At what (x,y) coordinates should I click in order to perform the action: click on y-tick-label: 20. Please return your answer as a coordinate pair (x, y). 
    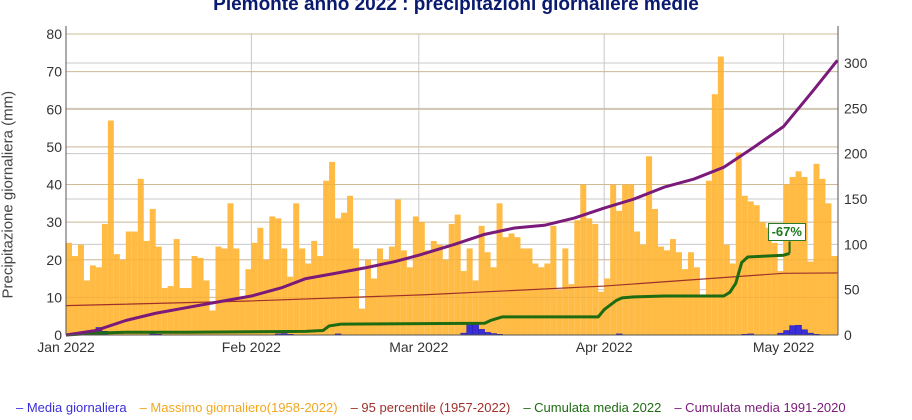
    Looking at the image, I should click on (54, 260).